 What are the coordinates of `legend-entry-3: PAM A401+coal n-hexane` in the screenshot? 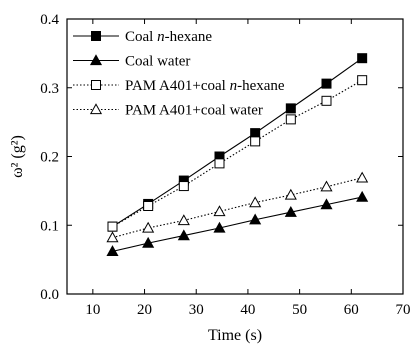 It's located at (179, 86).